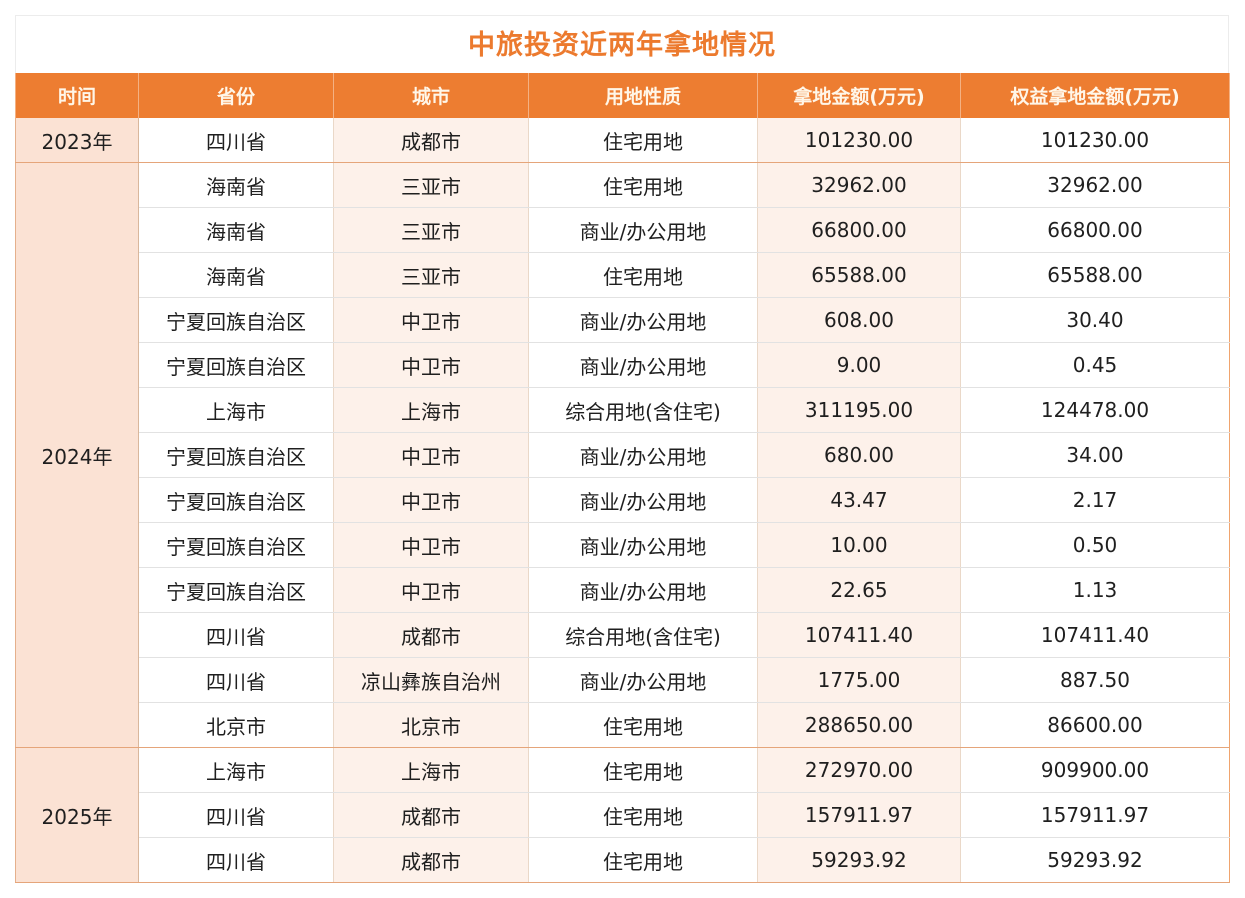  I want to click on table-row: 北京市 北京市 住宅用地 288650.00 86600.00, so click(623, 725).